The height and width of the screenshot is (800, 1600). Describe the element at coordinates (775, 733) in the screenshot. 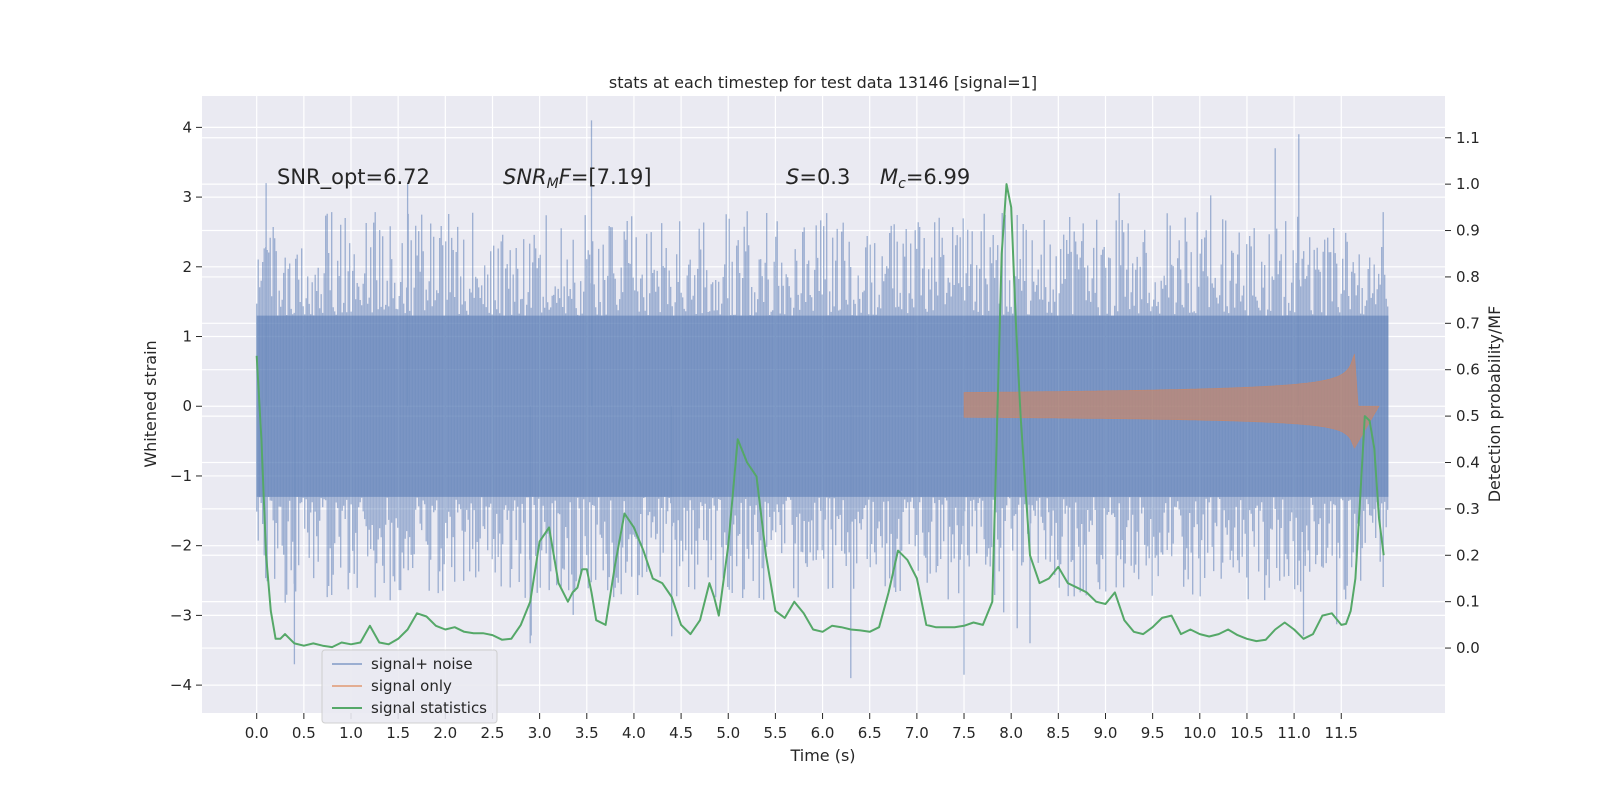

I see `x-tick-label: 5.5` at that location.